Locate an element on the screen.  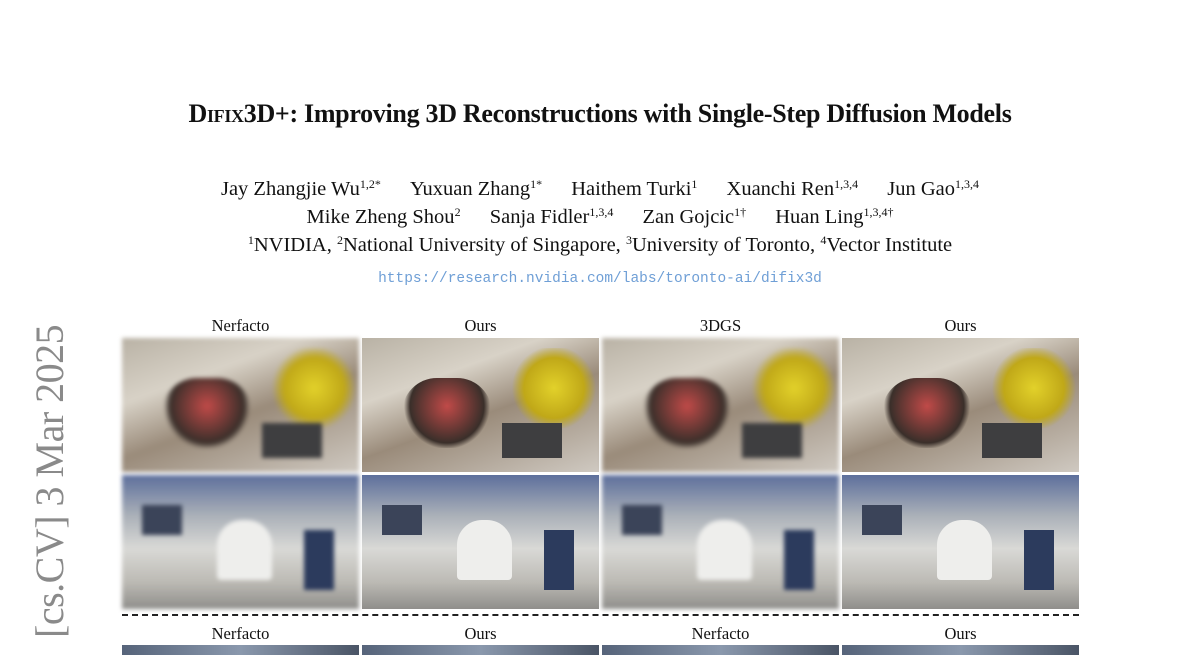
title-smallcaps: Difix is located at coordinates (216, 113).